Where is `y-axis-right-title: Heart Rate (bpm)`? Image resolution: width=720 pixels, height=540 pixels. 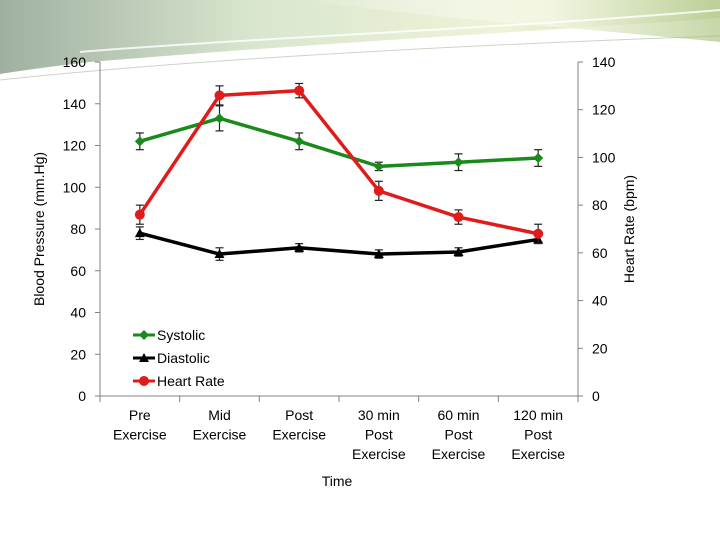 y-axis-right-title: Heart Rate (bpm) is located at coordinates (629, 229).